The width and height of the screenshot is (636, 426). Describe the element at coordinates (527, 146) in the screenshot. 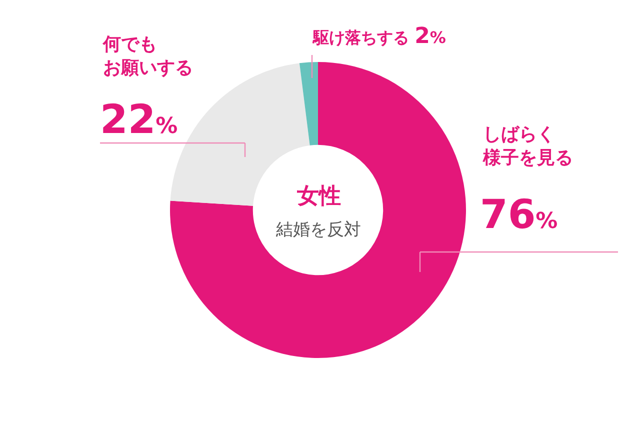

I see `slice-label: しばらく様子を見る` at that location.